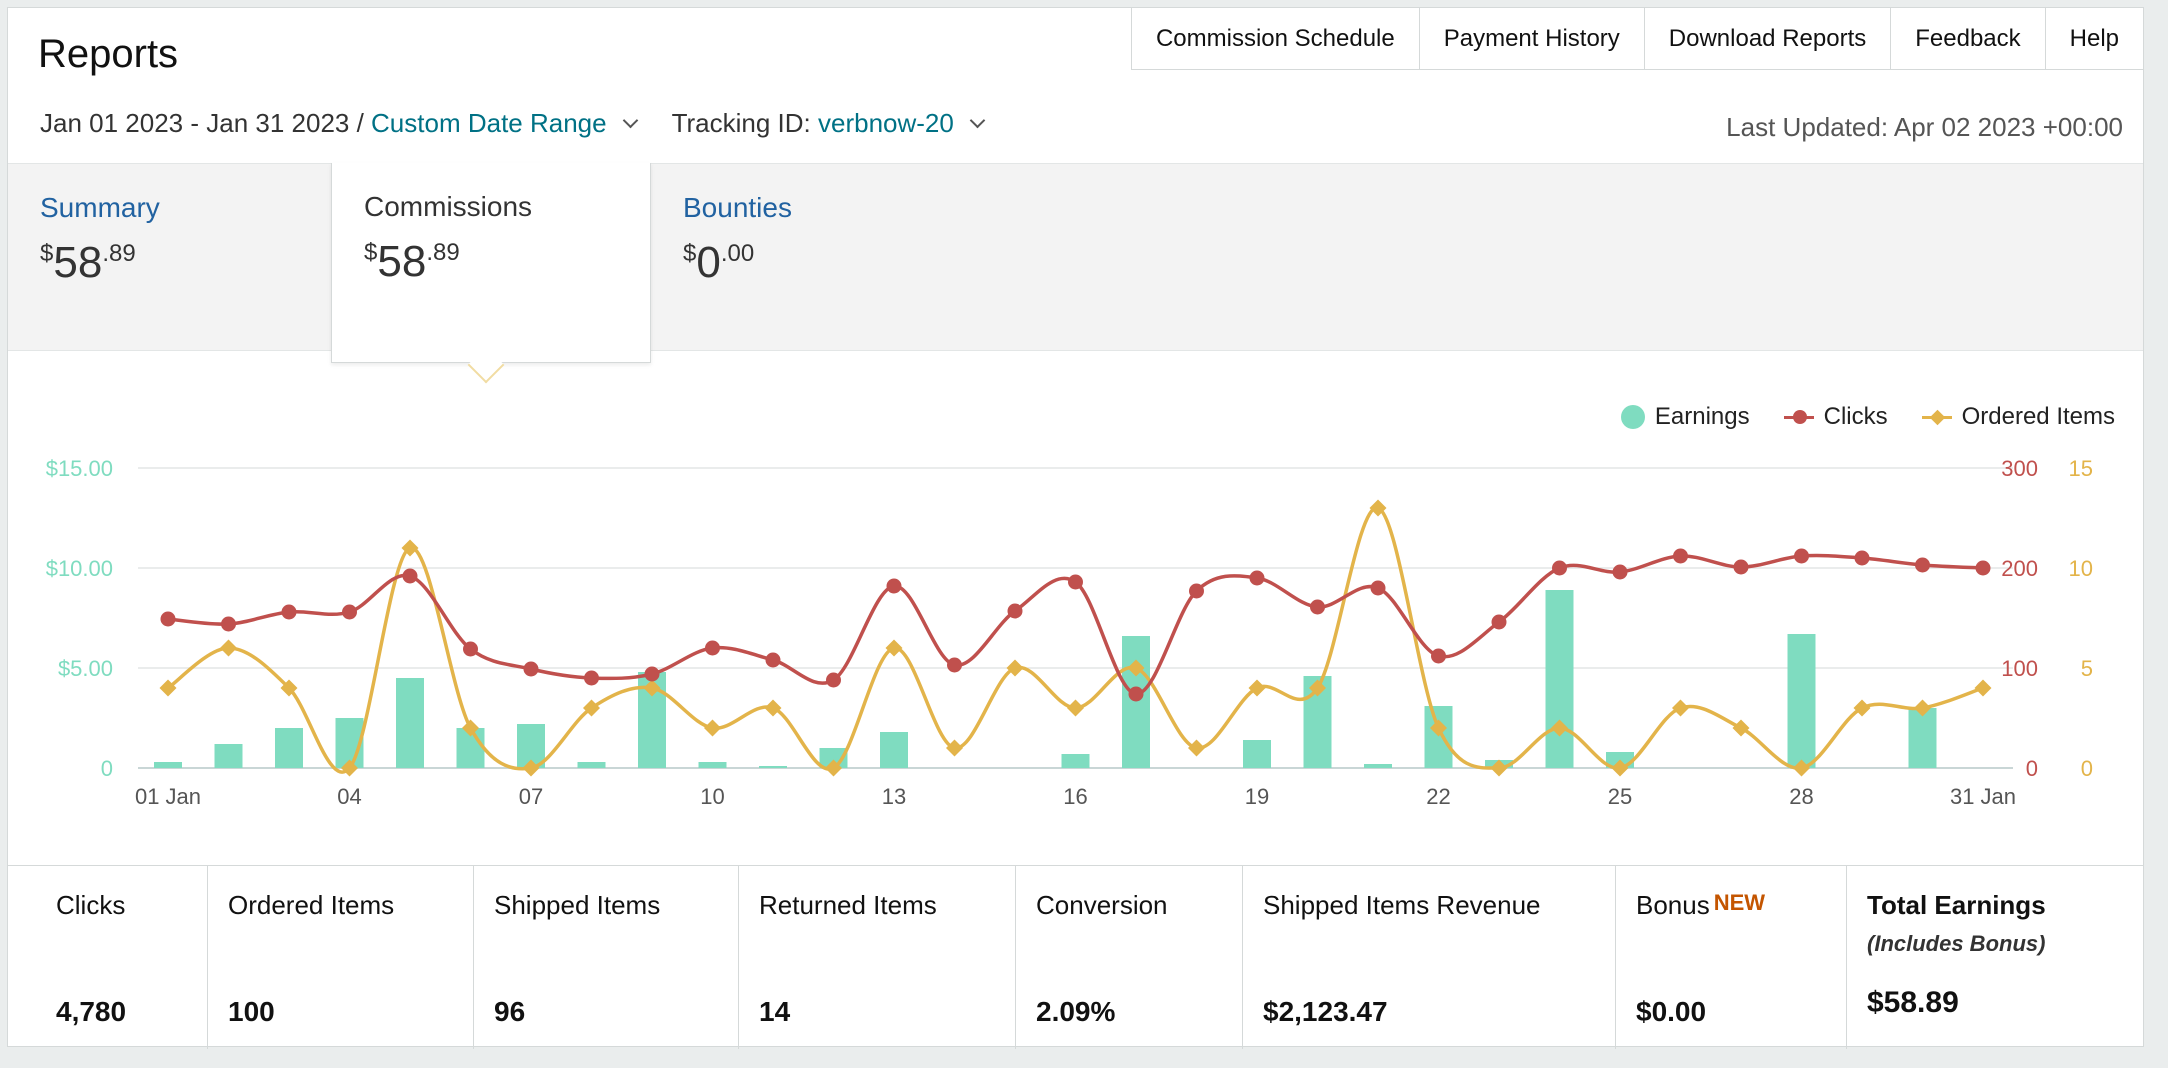 Image resolution: width=2168 pixels, height=1068 pixels. What do you see at coordinates (79, 468) in the screenshot?
I see `y-tick-label-earnings: $15.00` at bounding box center [79, 468].